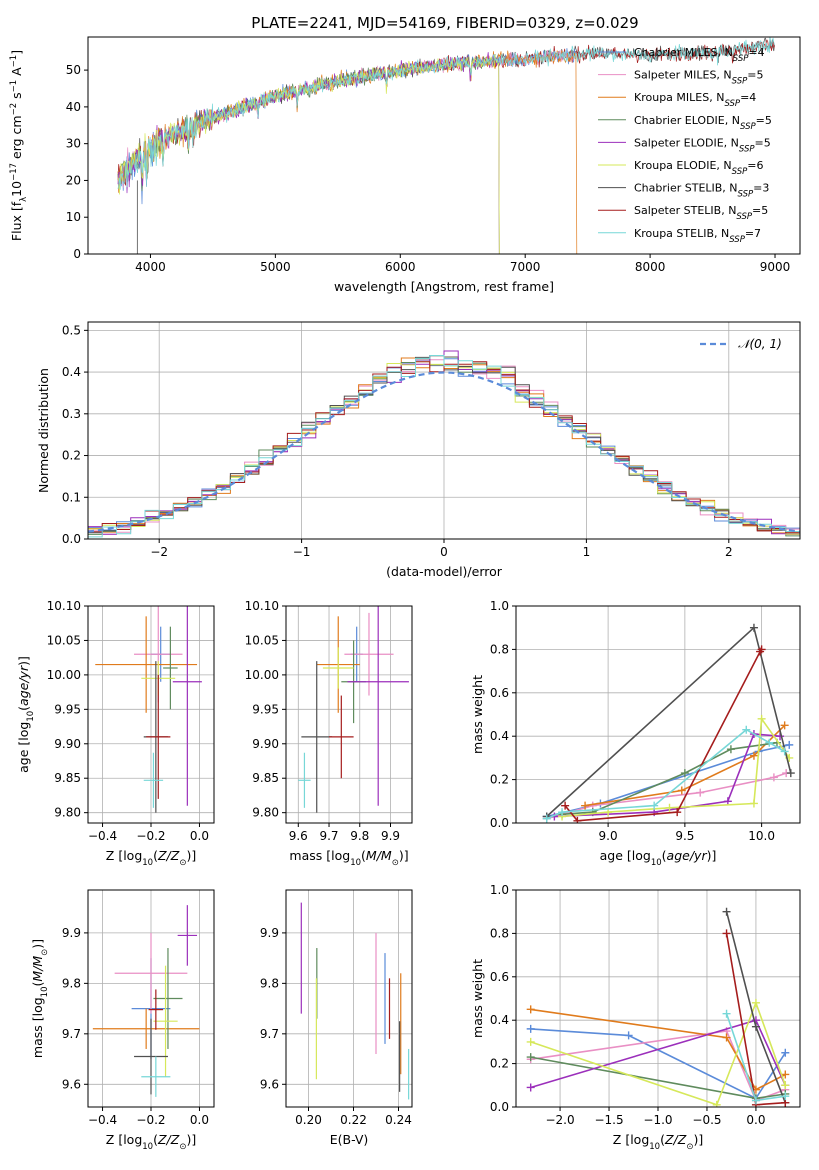  Describe the element at coordinates (444, 552) in the screenshot. I see `x-tick-label: 0` at that location.